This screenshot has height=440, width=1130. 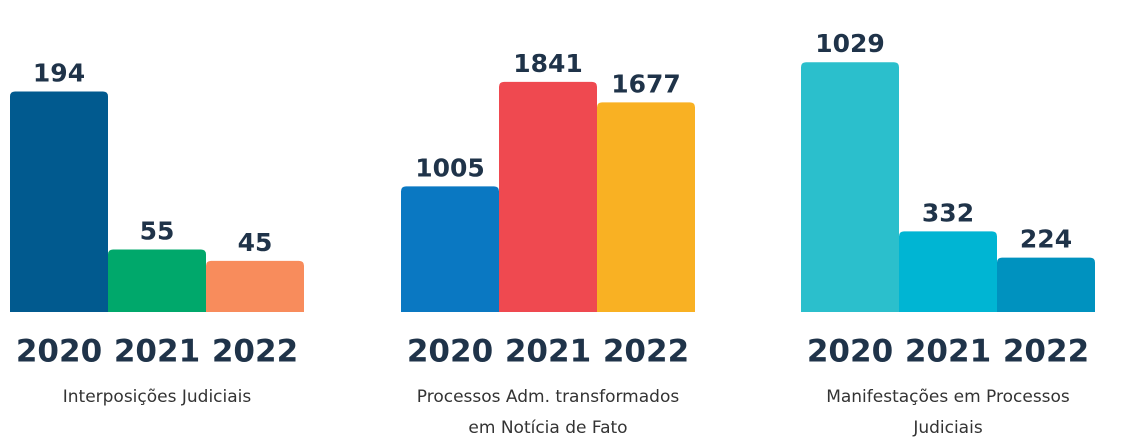 I want to click on chart-caption: Processos Adm. transformados, so click(x=548, y=397).